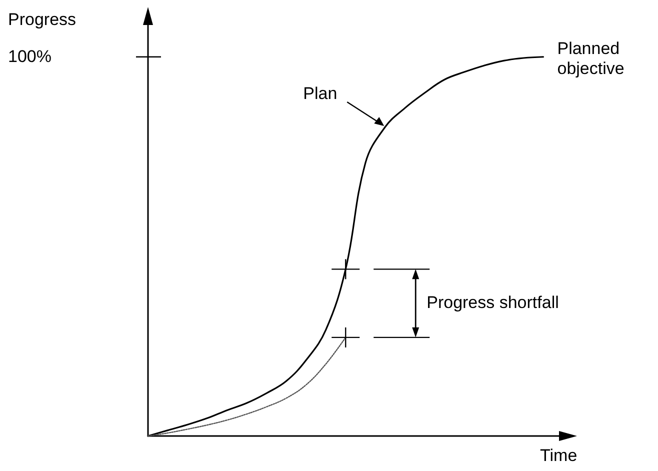 The image size is (658, 471). I want to click on y-axis-title: Progress, so click(42, 20).